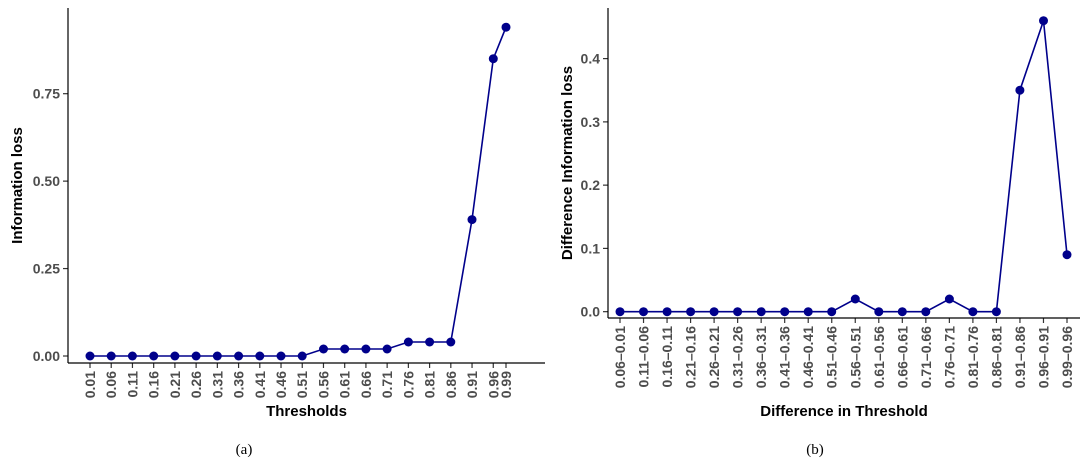 The height and width of the screenshot is (464, 1084). Describe the element at coordinates (855, 357) in the screenshot. I see `x-tick-label-b: 0.56–0.51` at that location.